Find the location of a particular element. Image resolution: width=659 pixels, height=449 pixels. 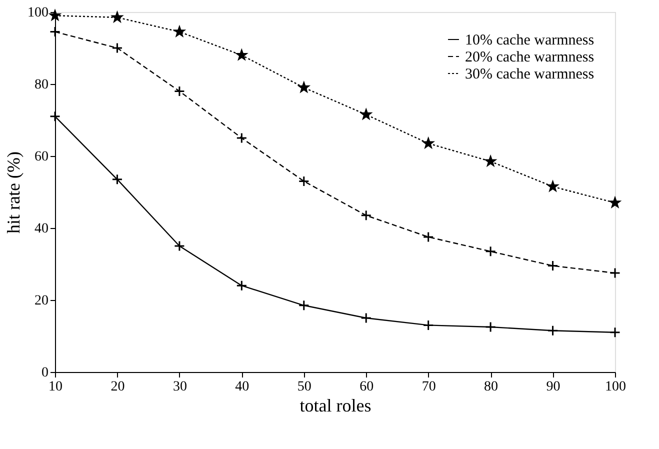

x-tick-label: 60 is located at coordinates (367, 387).